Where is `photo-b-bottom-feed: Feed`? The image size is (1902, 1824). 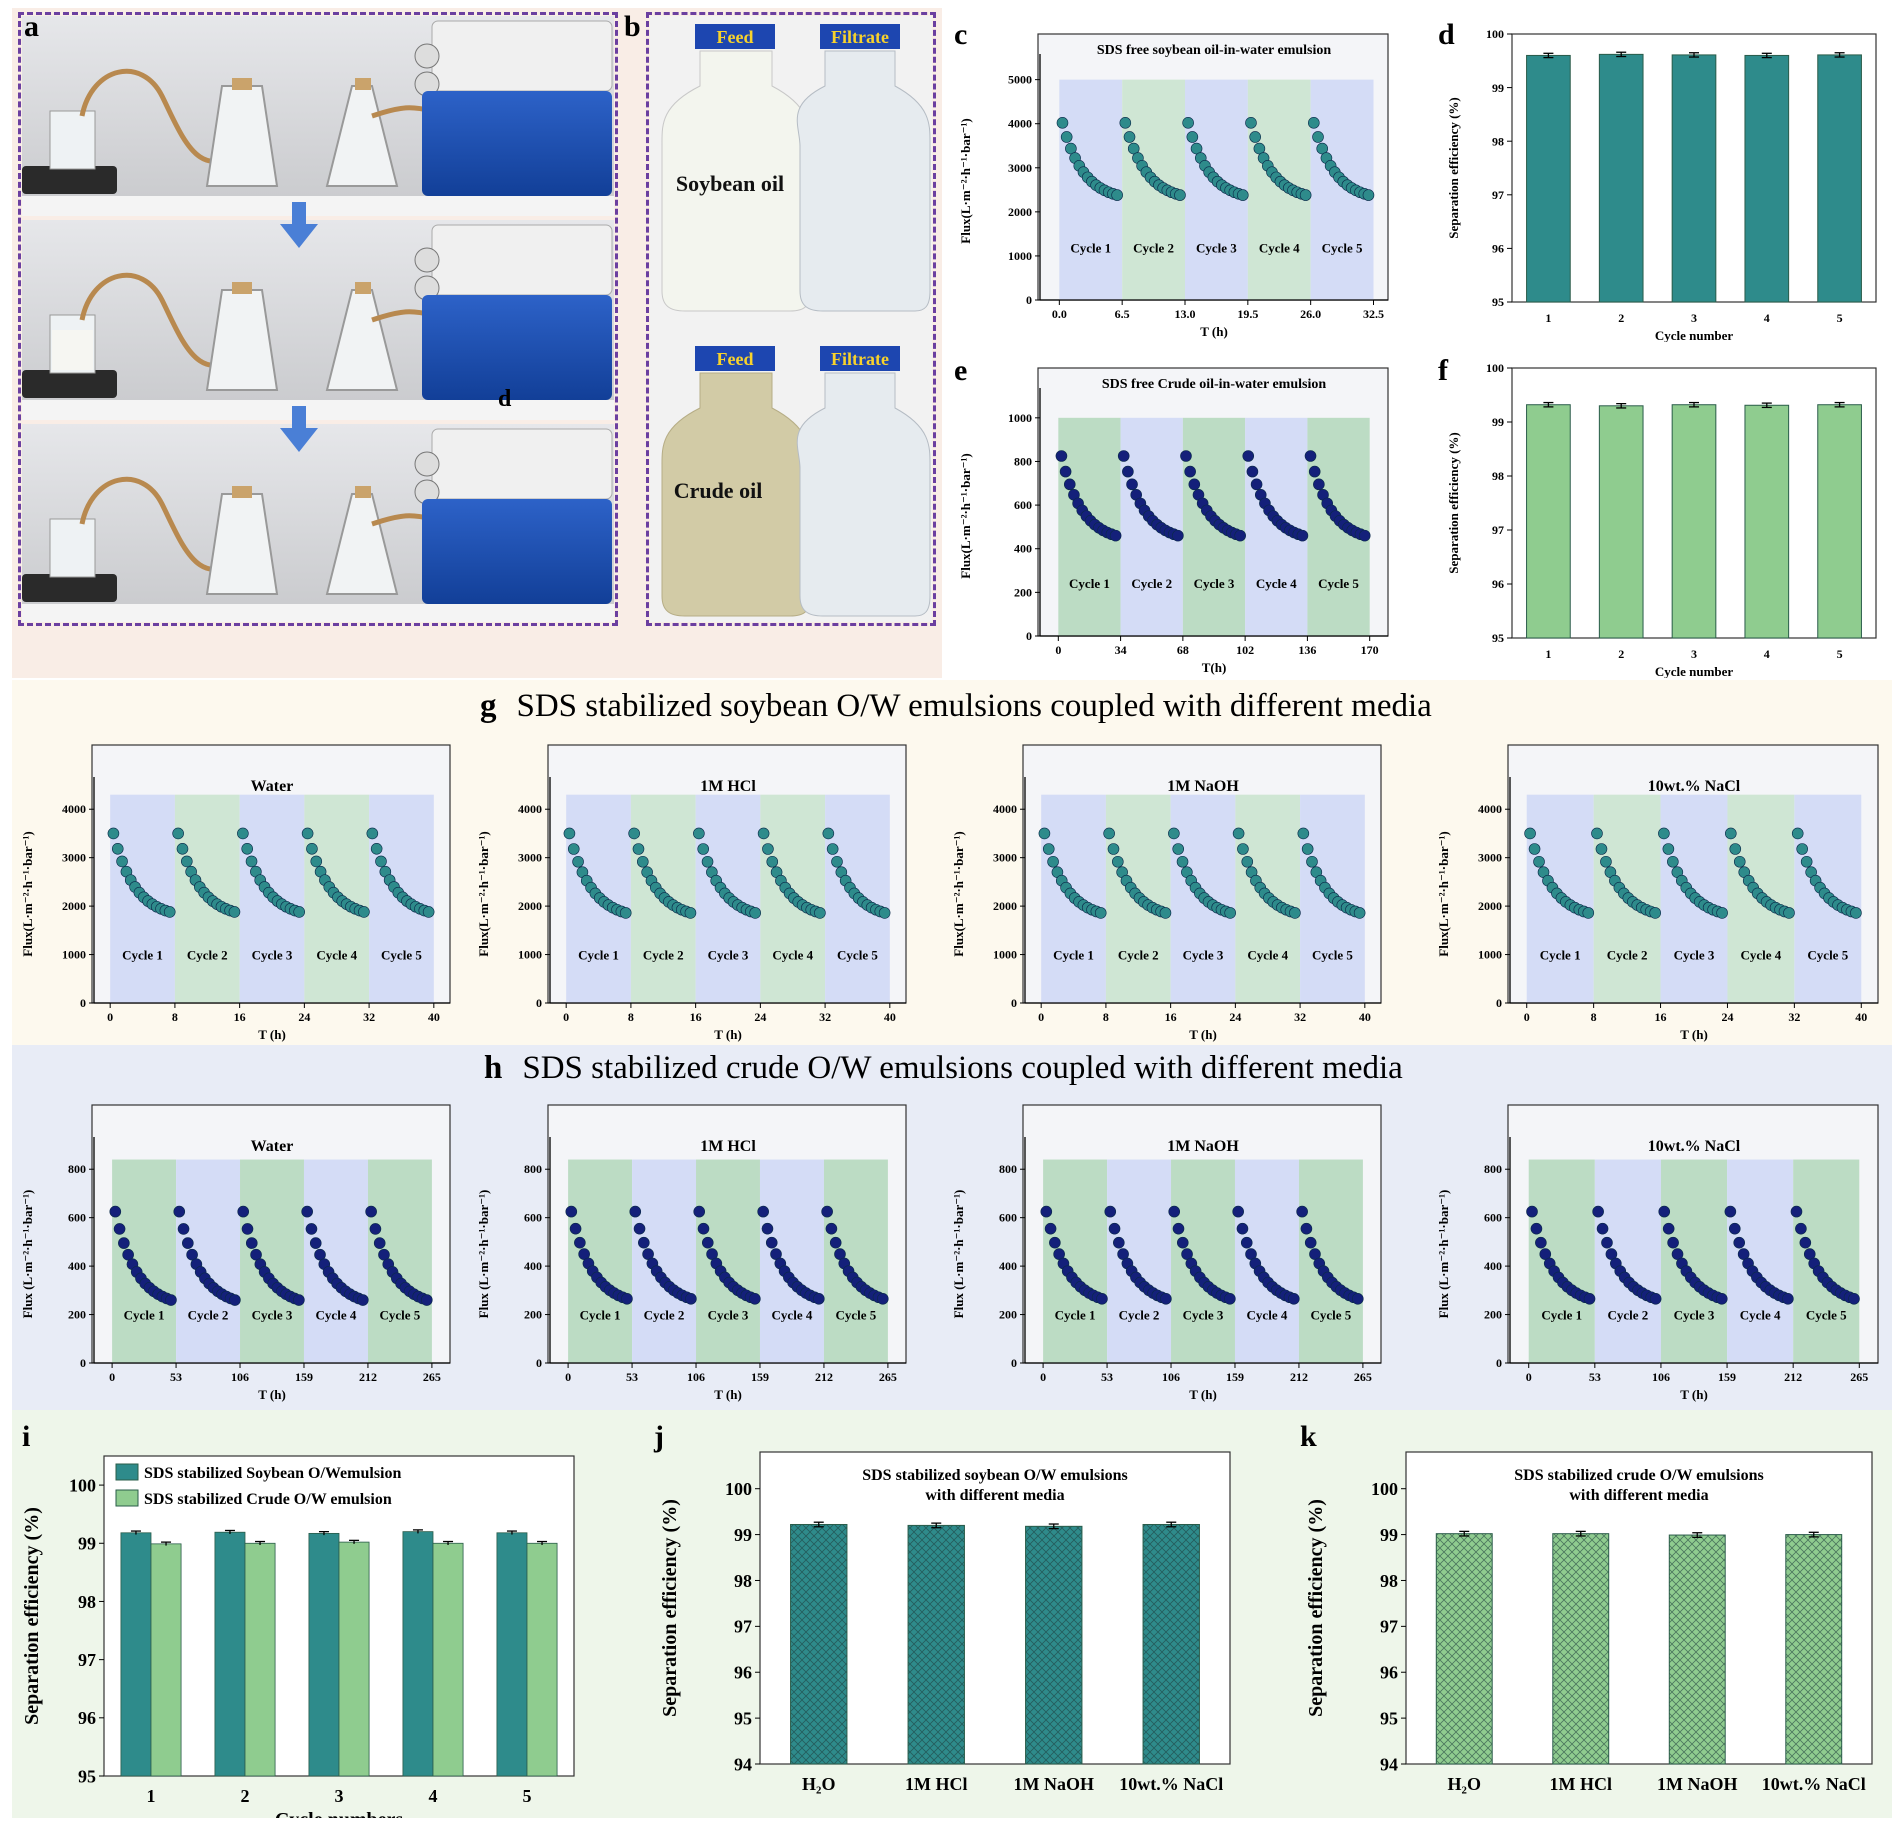
photo-b-bottom-feed: Feed is located at coordinates (735, 359).